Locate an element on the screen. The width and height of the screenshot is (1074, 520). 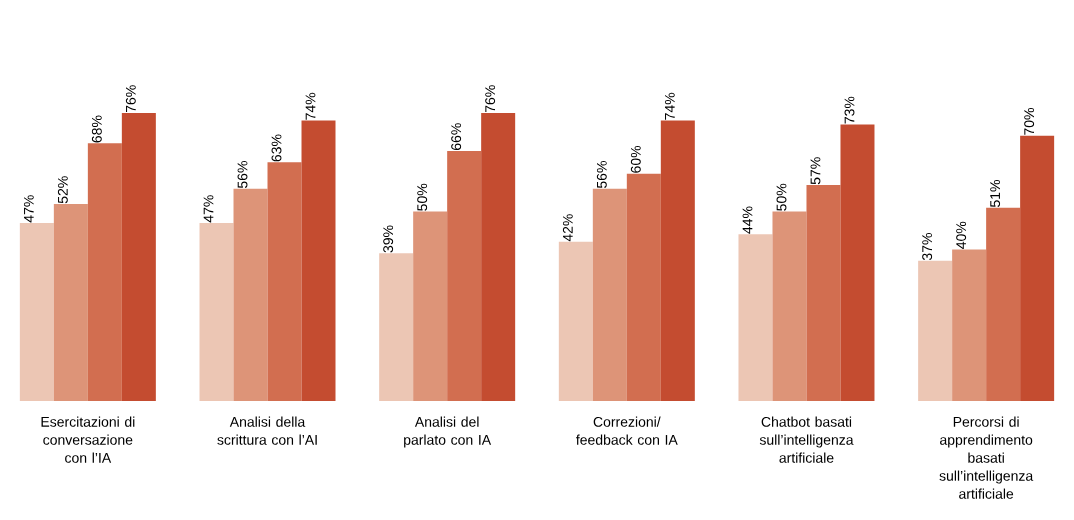
data-label: 40% is located at coordinates (961, 235).